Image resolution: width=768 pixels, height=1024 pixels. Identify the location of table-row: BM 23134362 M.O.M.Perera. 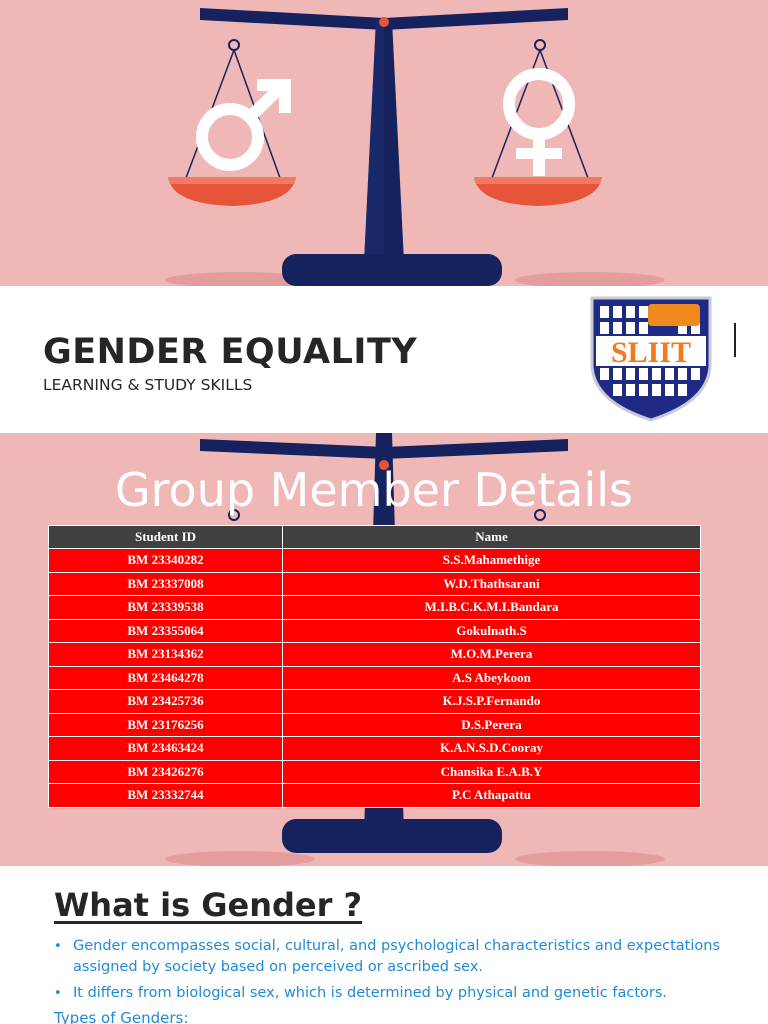
(374, 654).